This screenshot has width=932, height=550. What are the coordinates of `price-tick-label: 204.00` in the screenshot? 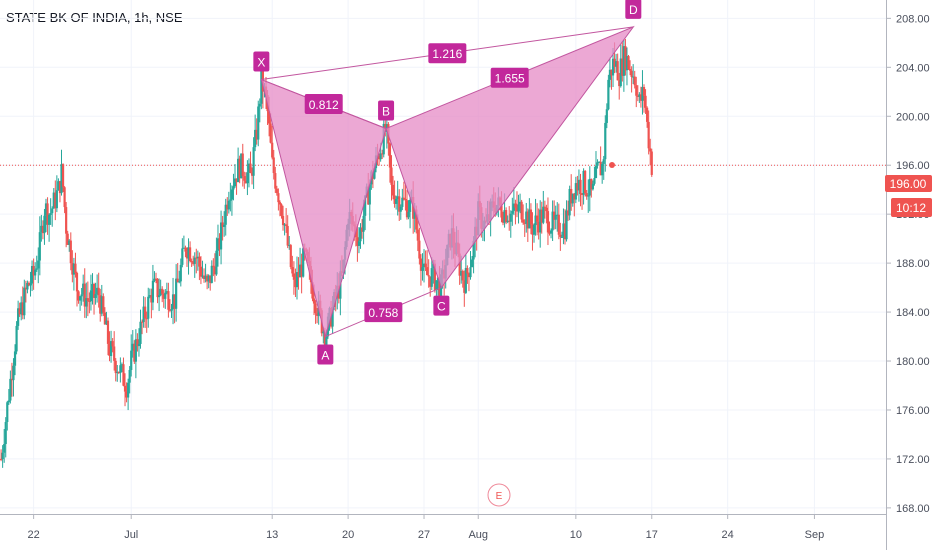 It's located at (913, 68).